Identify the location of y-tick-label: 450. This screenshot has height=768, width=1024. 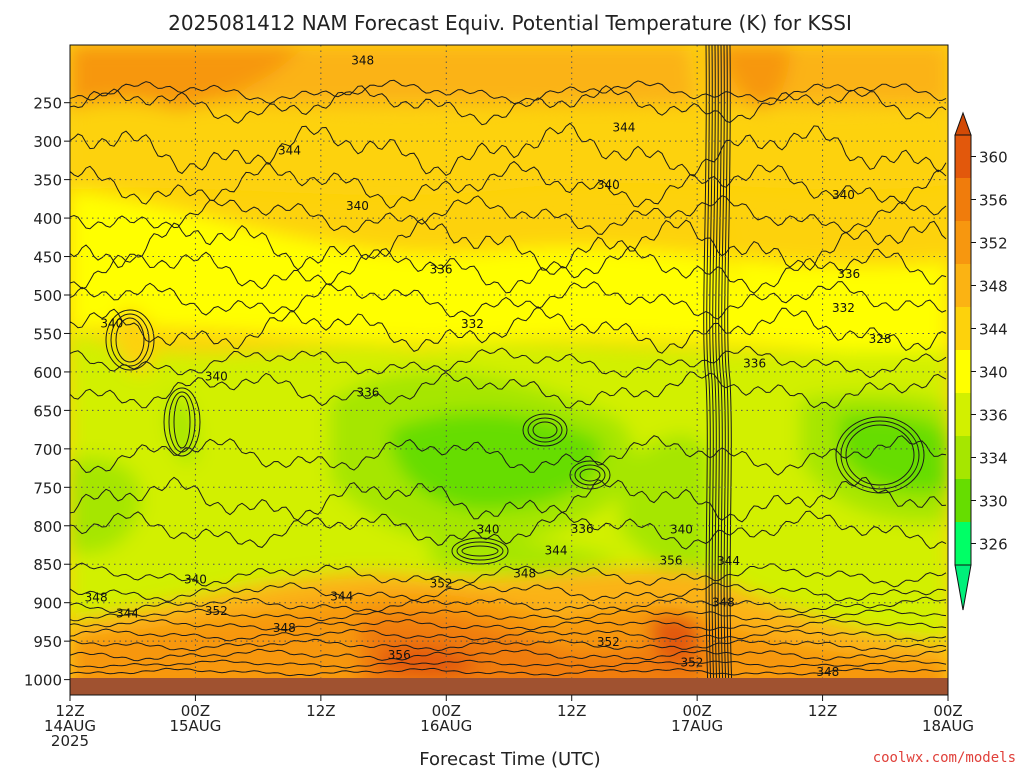
(47, 258).